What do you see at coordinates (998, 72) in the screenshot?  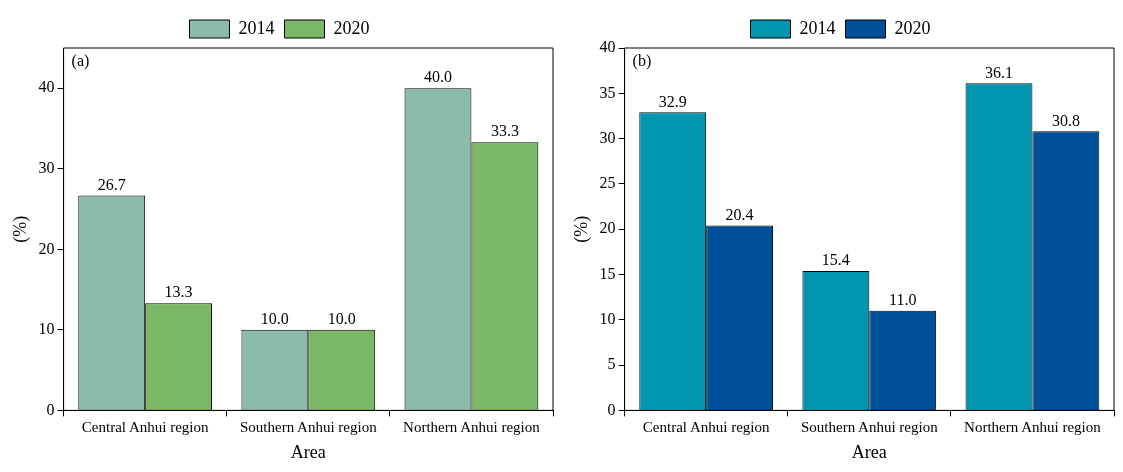 I see `data-label: 36.1` at bounding box center [998, 72].